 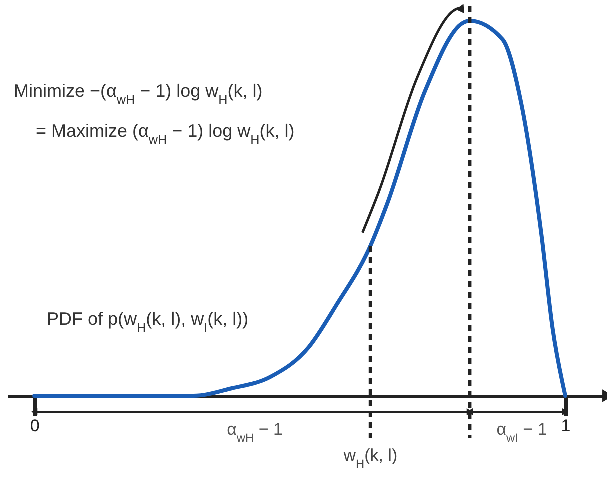 What do you see at coordinates (148, 322) in the screenshot?
I see `annotation: PDF of p(w$_{H}$(k, l), w$_{I}$(k, l))` at bounding box center [148, 322].